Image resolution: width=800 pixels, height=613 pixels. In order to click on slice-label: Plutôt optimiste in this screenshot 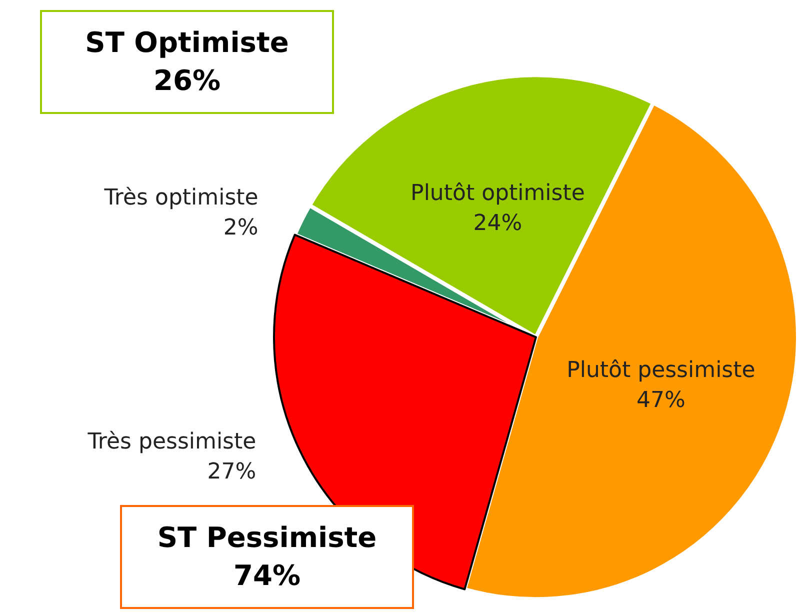, I will do `click(497, 193)`.